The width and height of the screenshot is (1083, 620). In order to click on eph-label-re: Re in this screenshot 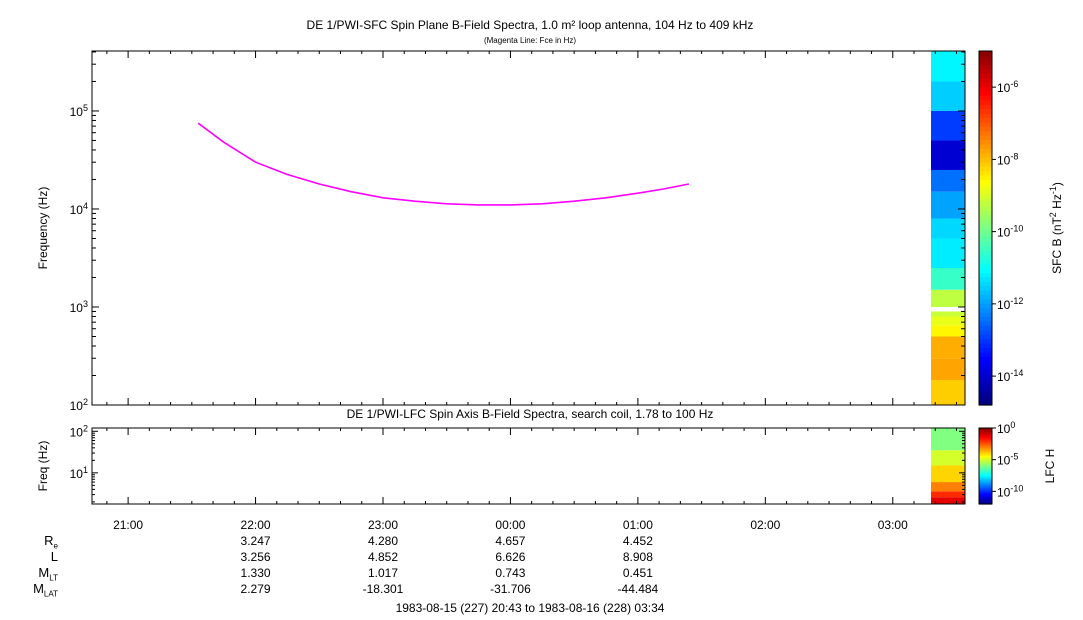, I will do `click(51, 542)`.